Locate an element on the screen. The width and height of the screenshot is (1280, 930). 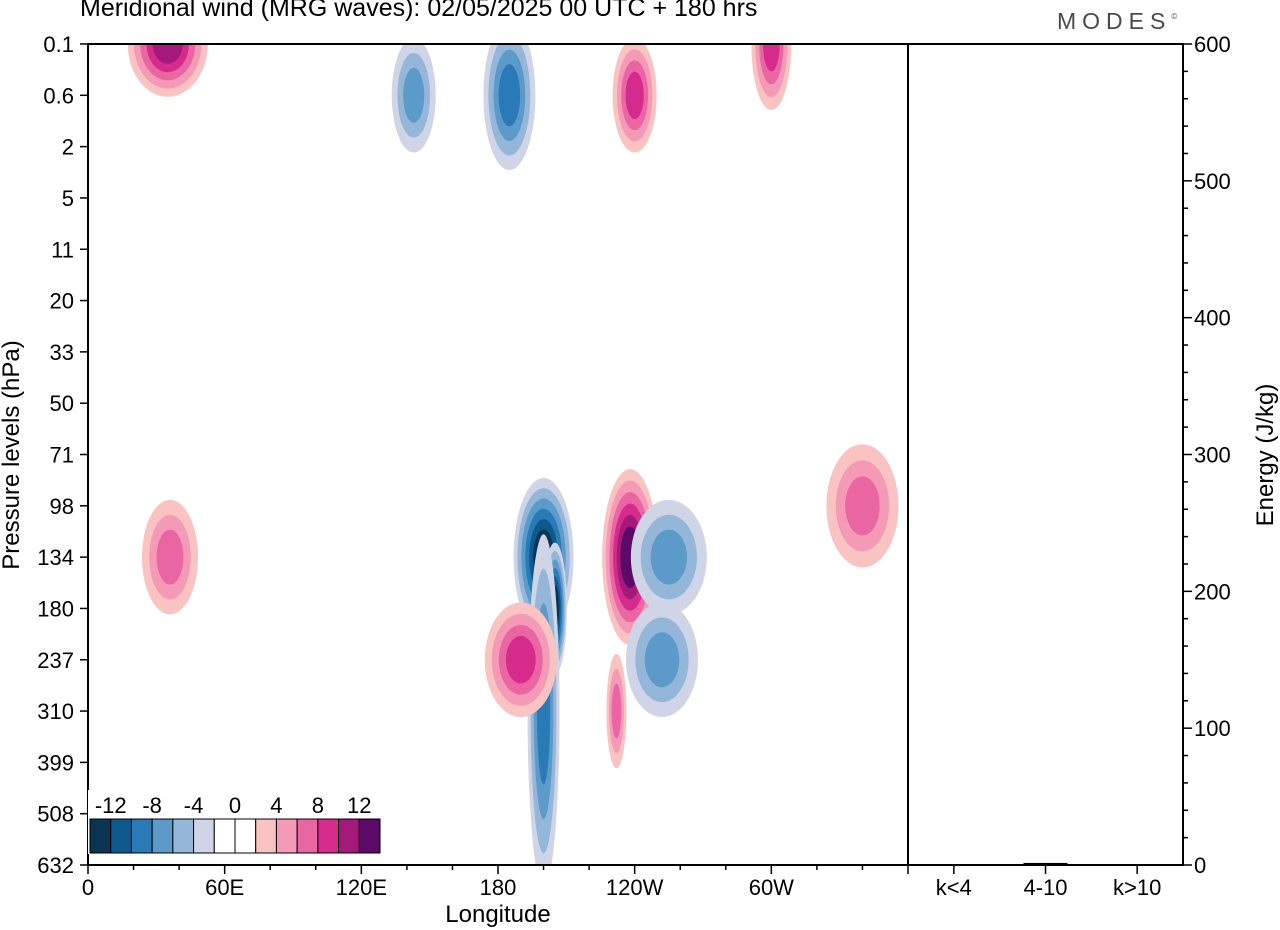
energy-tick-label: 300 is located at coordinates (1212, 455).